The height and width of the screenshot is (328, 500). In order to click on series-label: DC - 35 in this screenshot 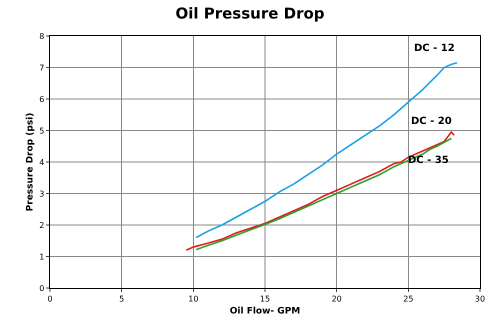, I will do `click(428, 160)`.